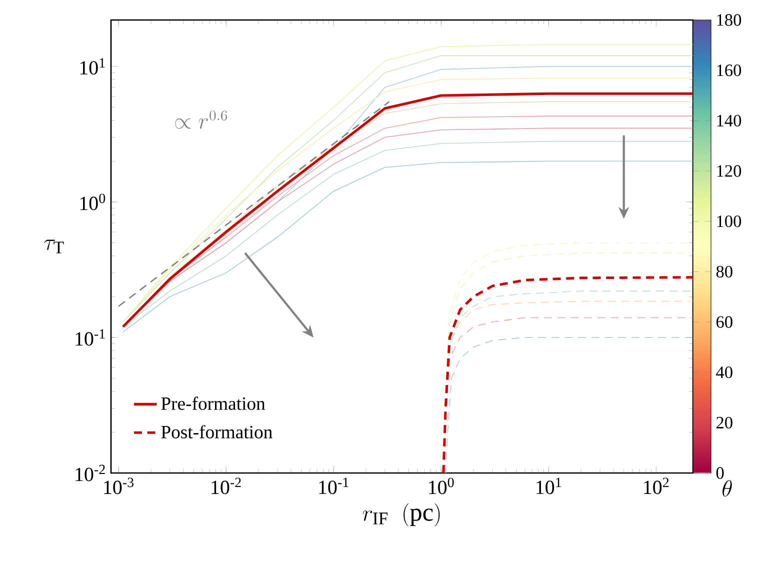 The width and height of the screenshot is (774, 571). Describe the element at coordinates (216, 431) in the screenshot. I see `legend-label: Post-formation` at that location.